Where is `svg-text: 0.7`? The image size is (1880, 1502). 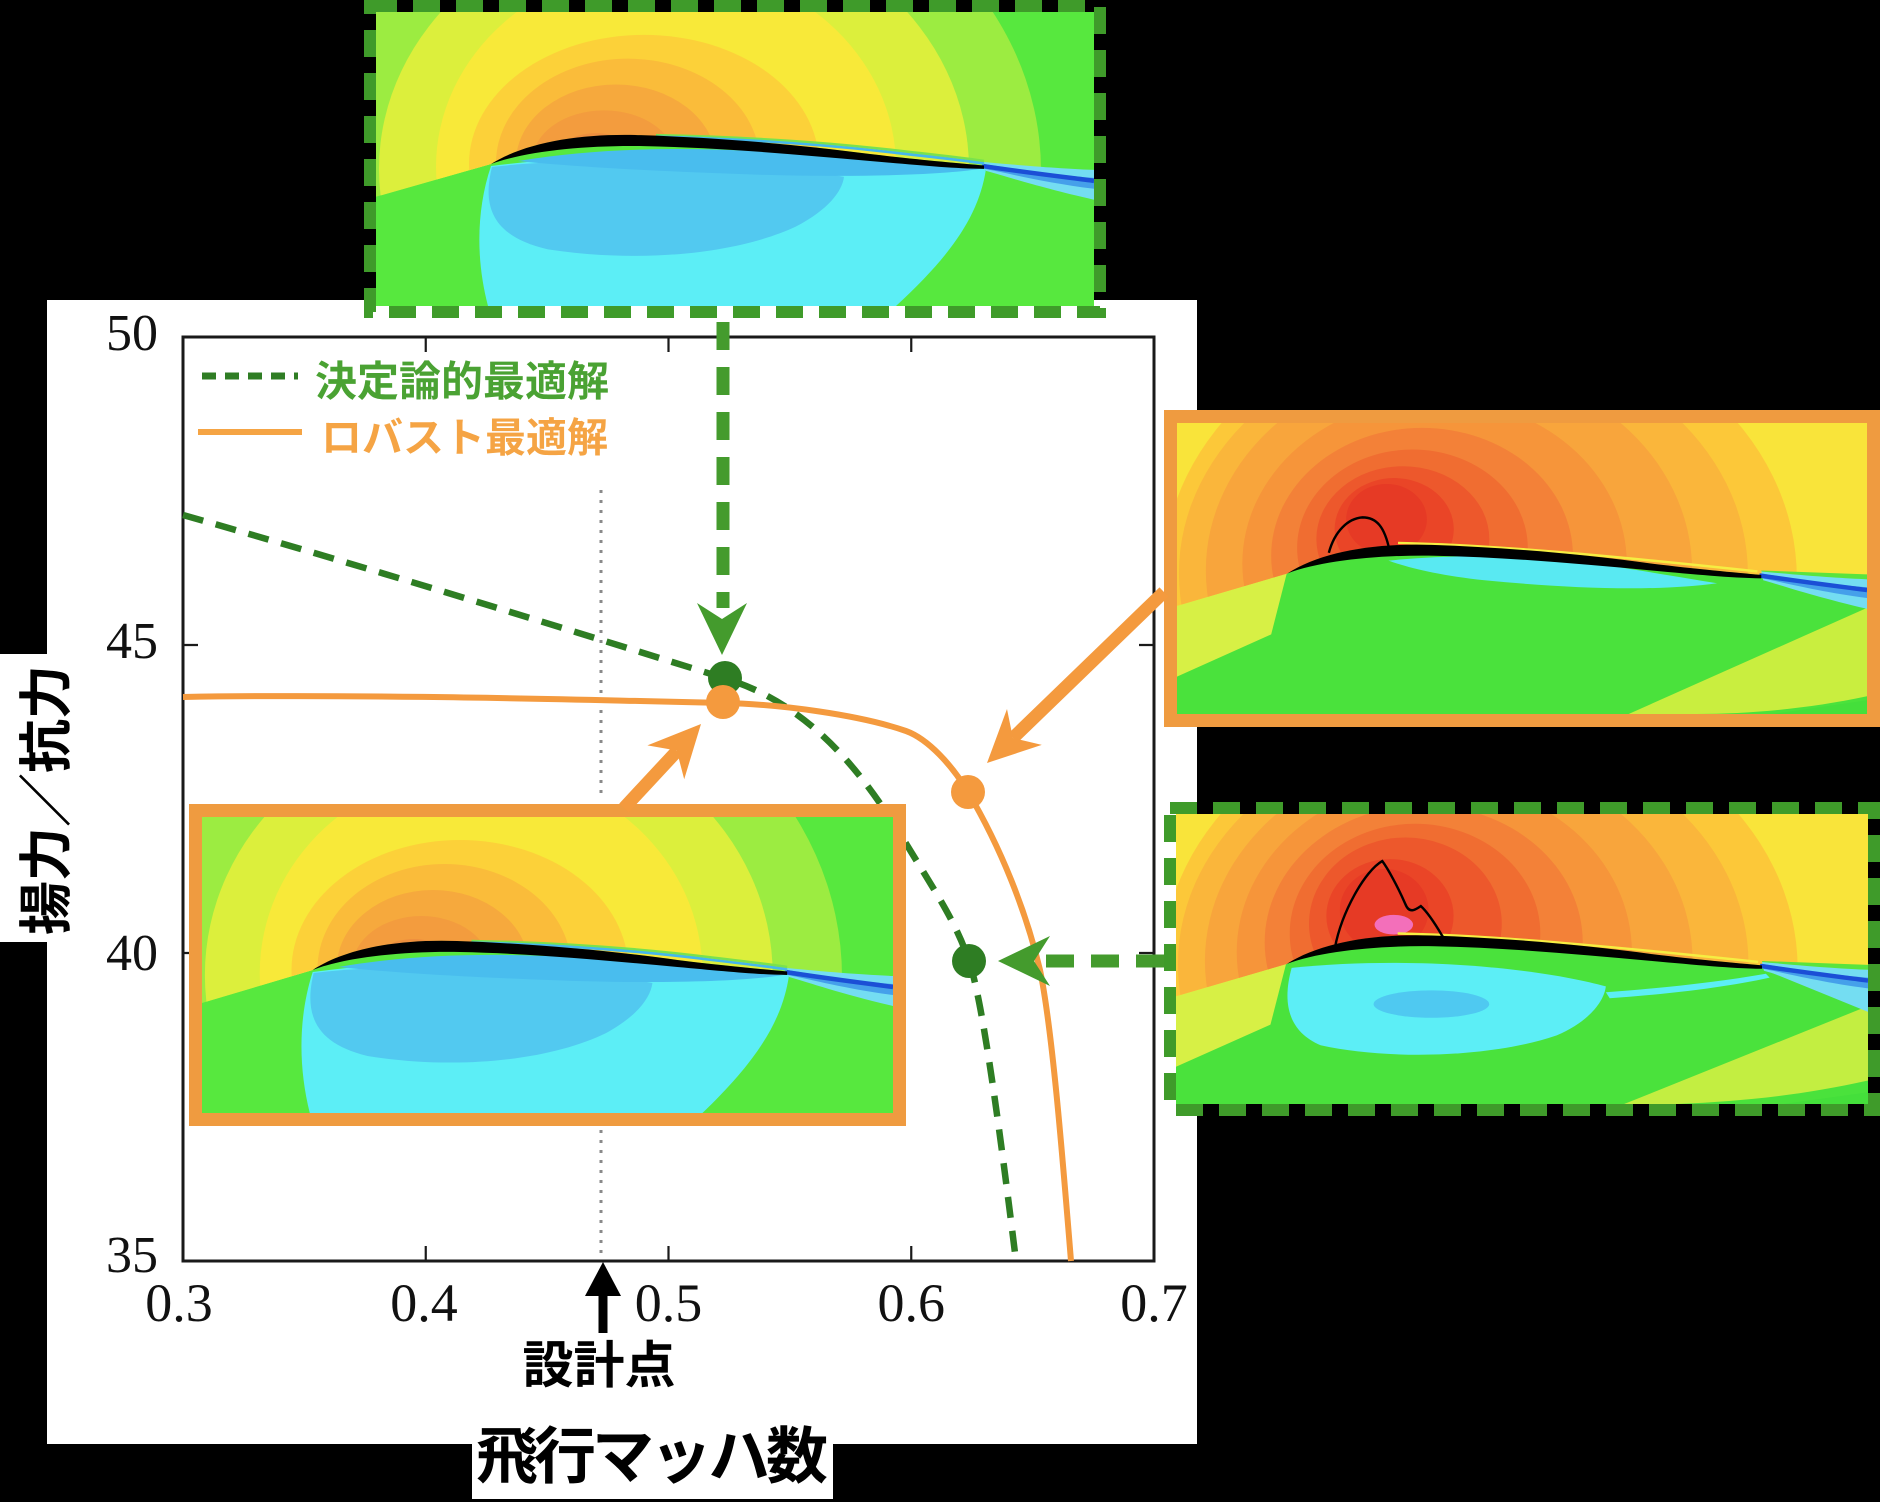
svg-text: 0.7 is located at coordinates (1154, 1303).